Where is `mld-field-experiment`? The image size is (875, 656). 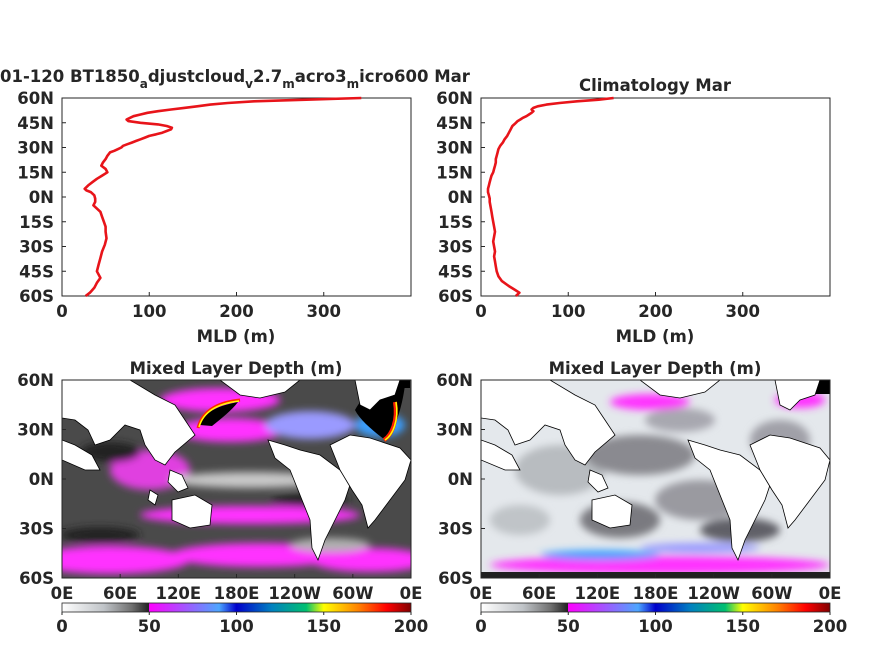
mld-field-experiment is located at coordinates (236, 479).